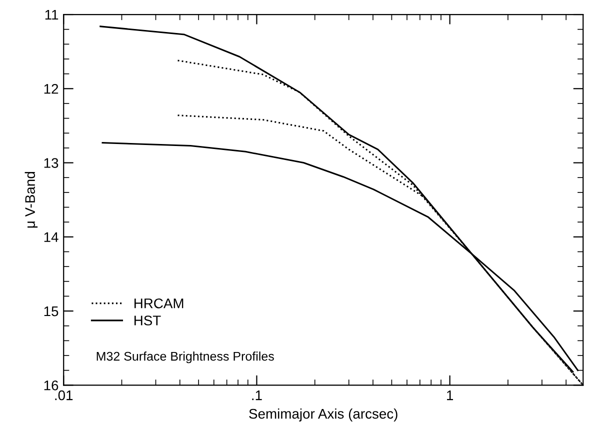 This screenshot has height=427, width=589. Describe the element at coordinates (147, 321) in the screenshot. I see `legend-label: HST` at that location.